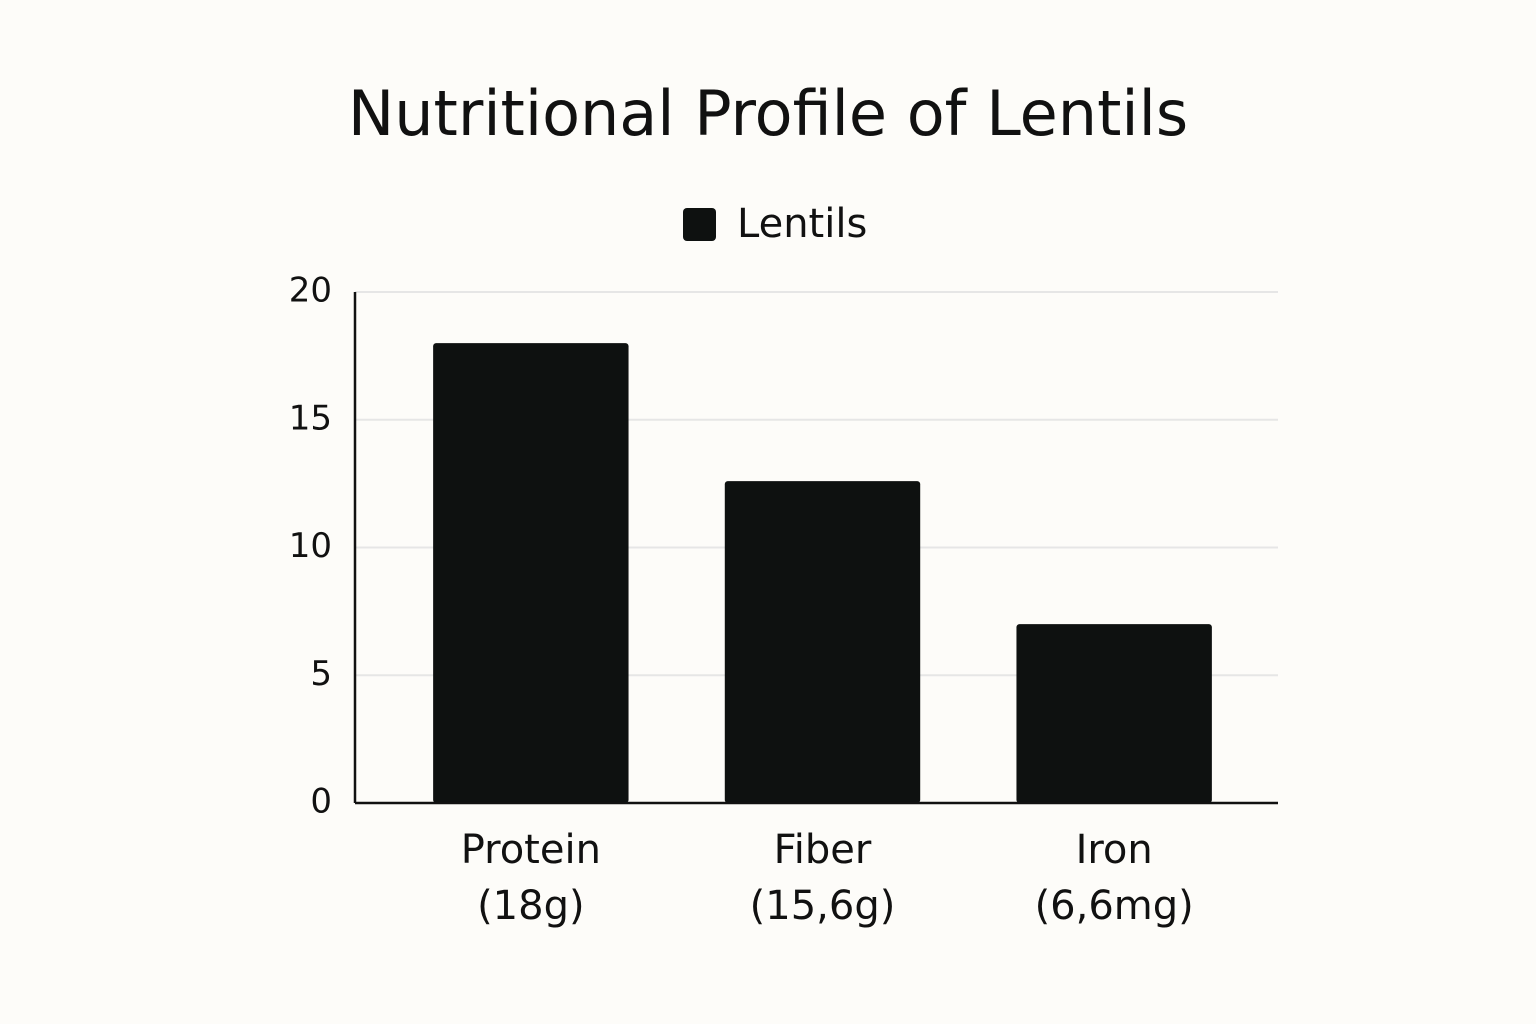  I want to click on x-tick-label: Protein (18g), so click(531, 878).